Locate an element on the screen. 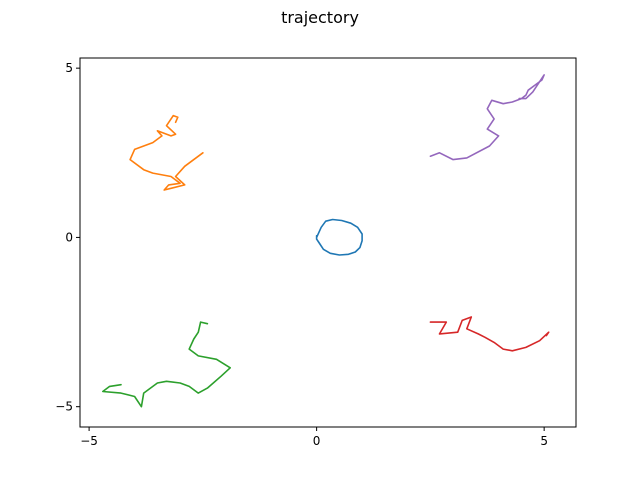  chart-title: trajectory is located at coordinates (320, 17).